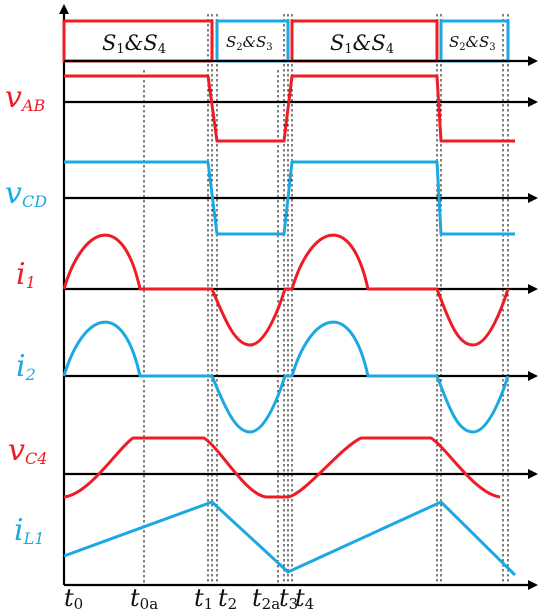 This screenshot has width=550, height=614. I want to click on il1-label: iL1, so click(29, 530).